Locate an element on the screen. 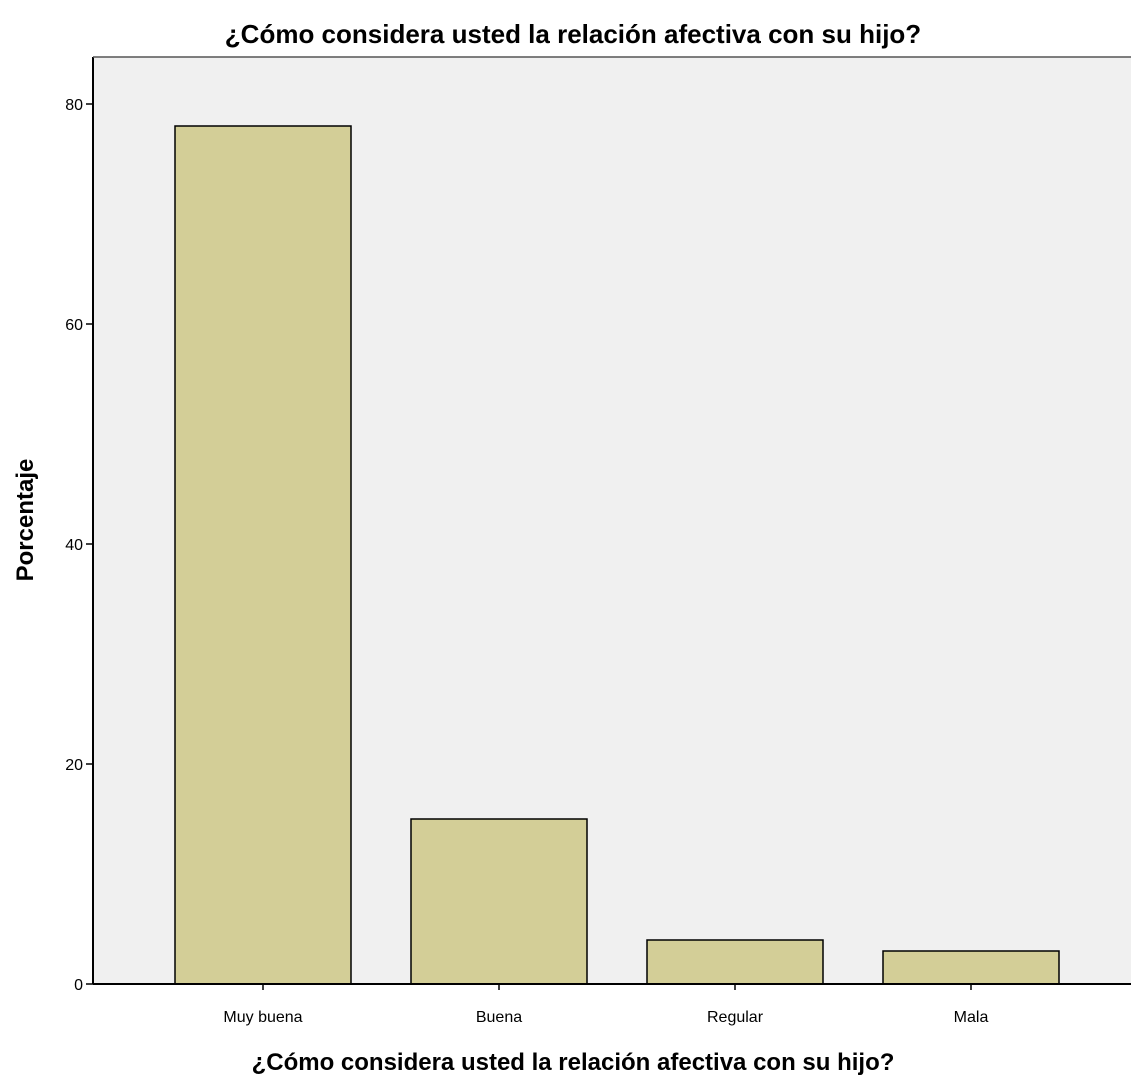 This screenshot has width=1131, height=1085. y-tick-group: 0 20 40 60 80 is located at coordinates (79, 545).